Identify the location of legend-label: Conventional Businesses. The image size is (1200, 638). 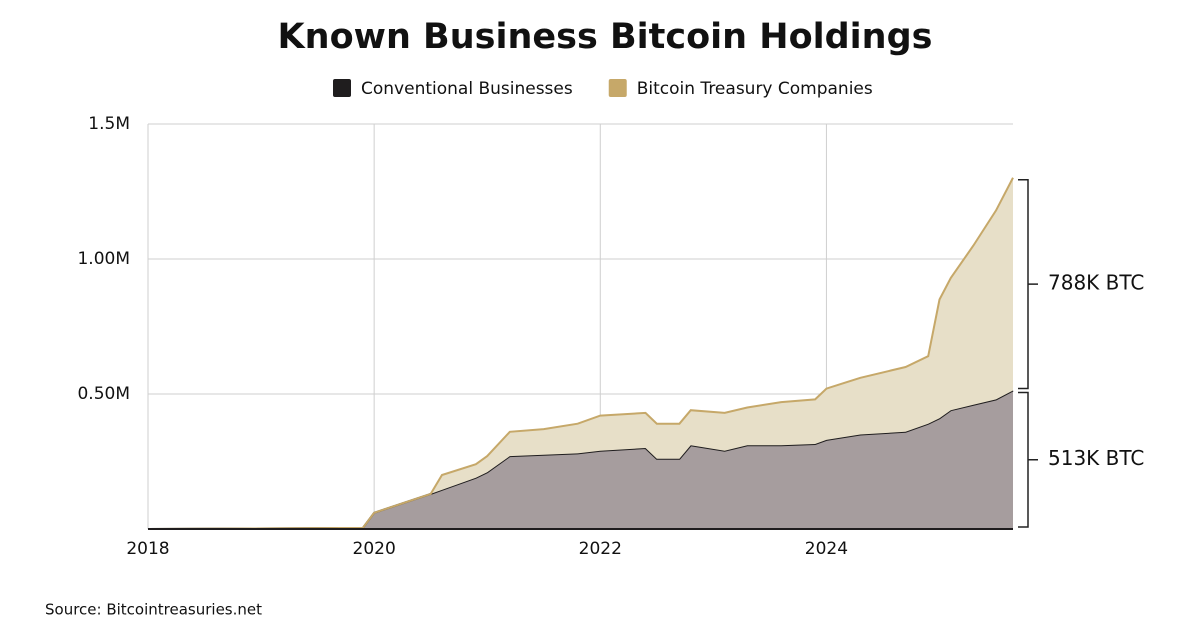
(467, 89).